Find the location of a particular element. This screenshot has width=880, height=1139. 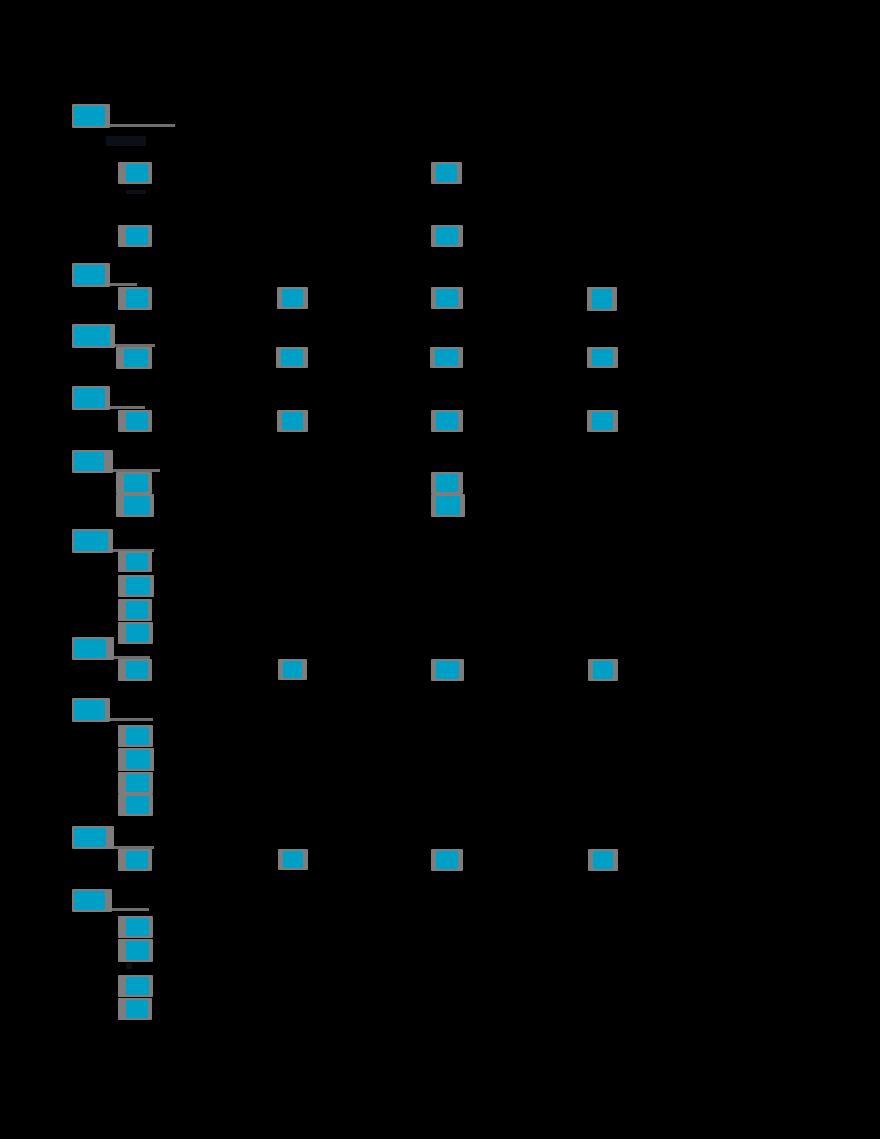

row-21-label is located at coordinates (137, 1009).